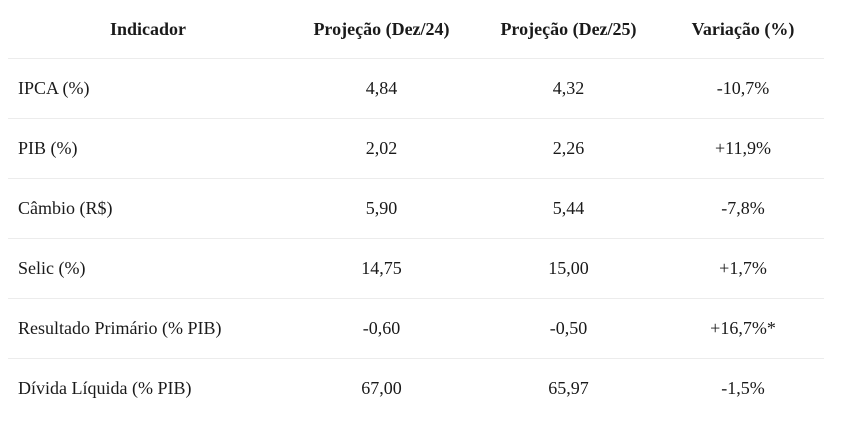 Image resolution: width=846 pixels, height=425 pixels. What do you see at coordinates (743, 148) in the screenshot?
I see `cell-variacao: +11,9%` at bounding box center [743, 148].